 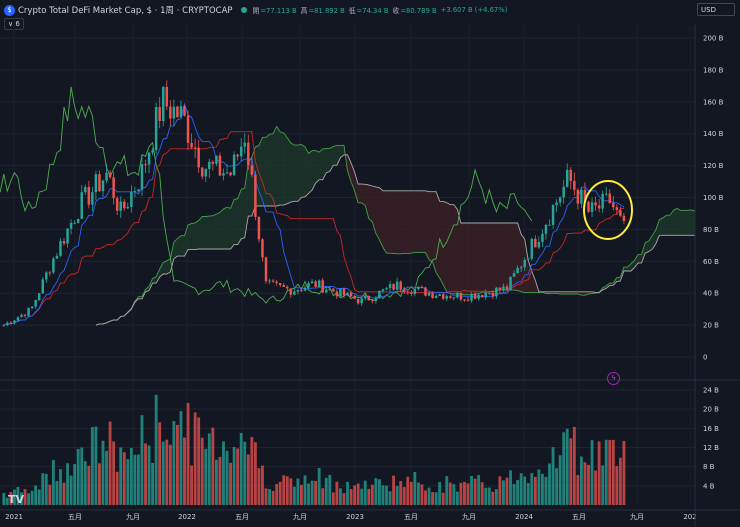 I want to click on lightning-icon: ϟ, so click(x=613, y=378).